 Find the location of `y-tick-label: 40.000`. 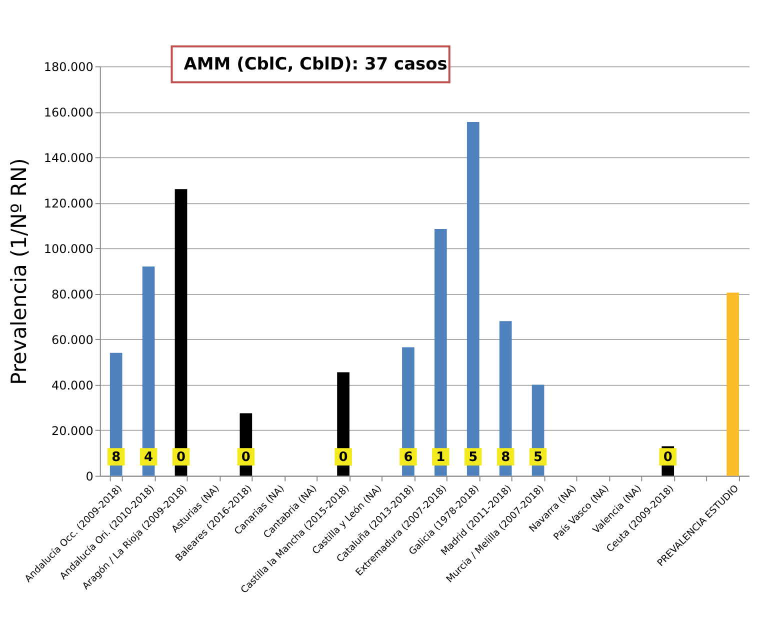

y-tick-label: 40.000 is located at coordinates (72, 385).